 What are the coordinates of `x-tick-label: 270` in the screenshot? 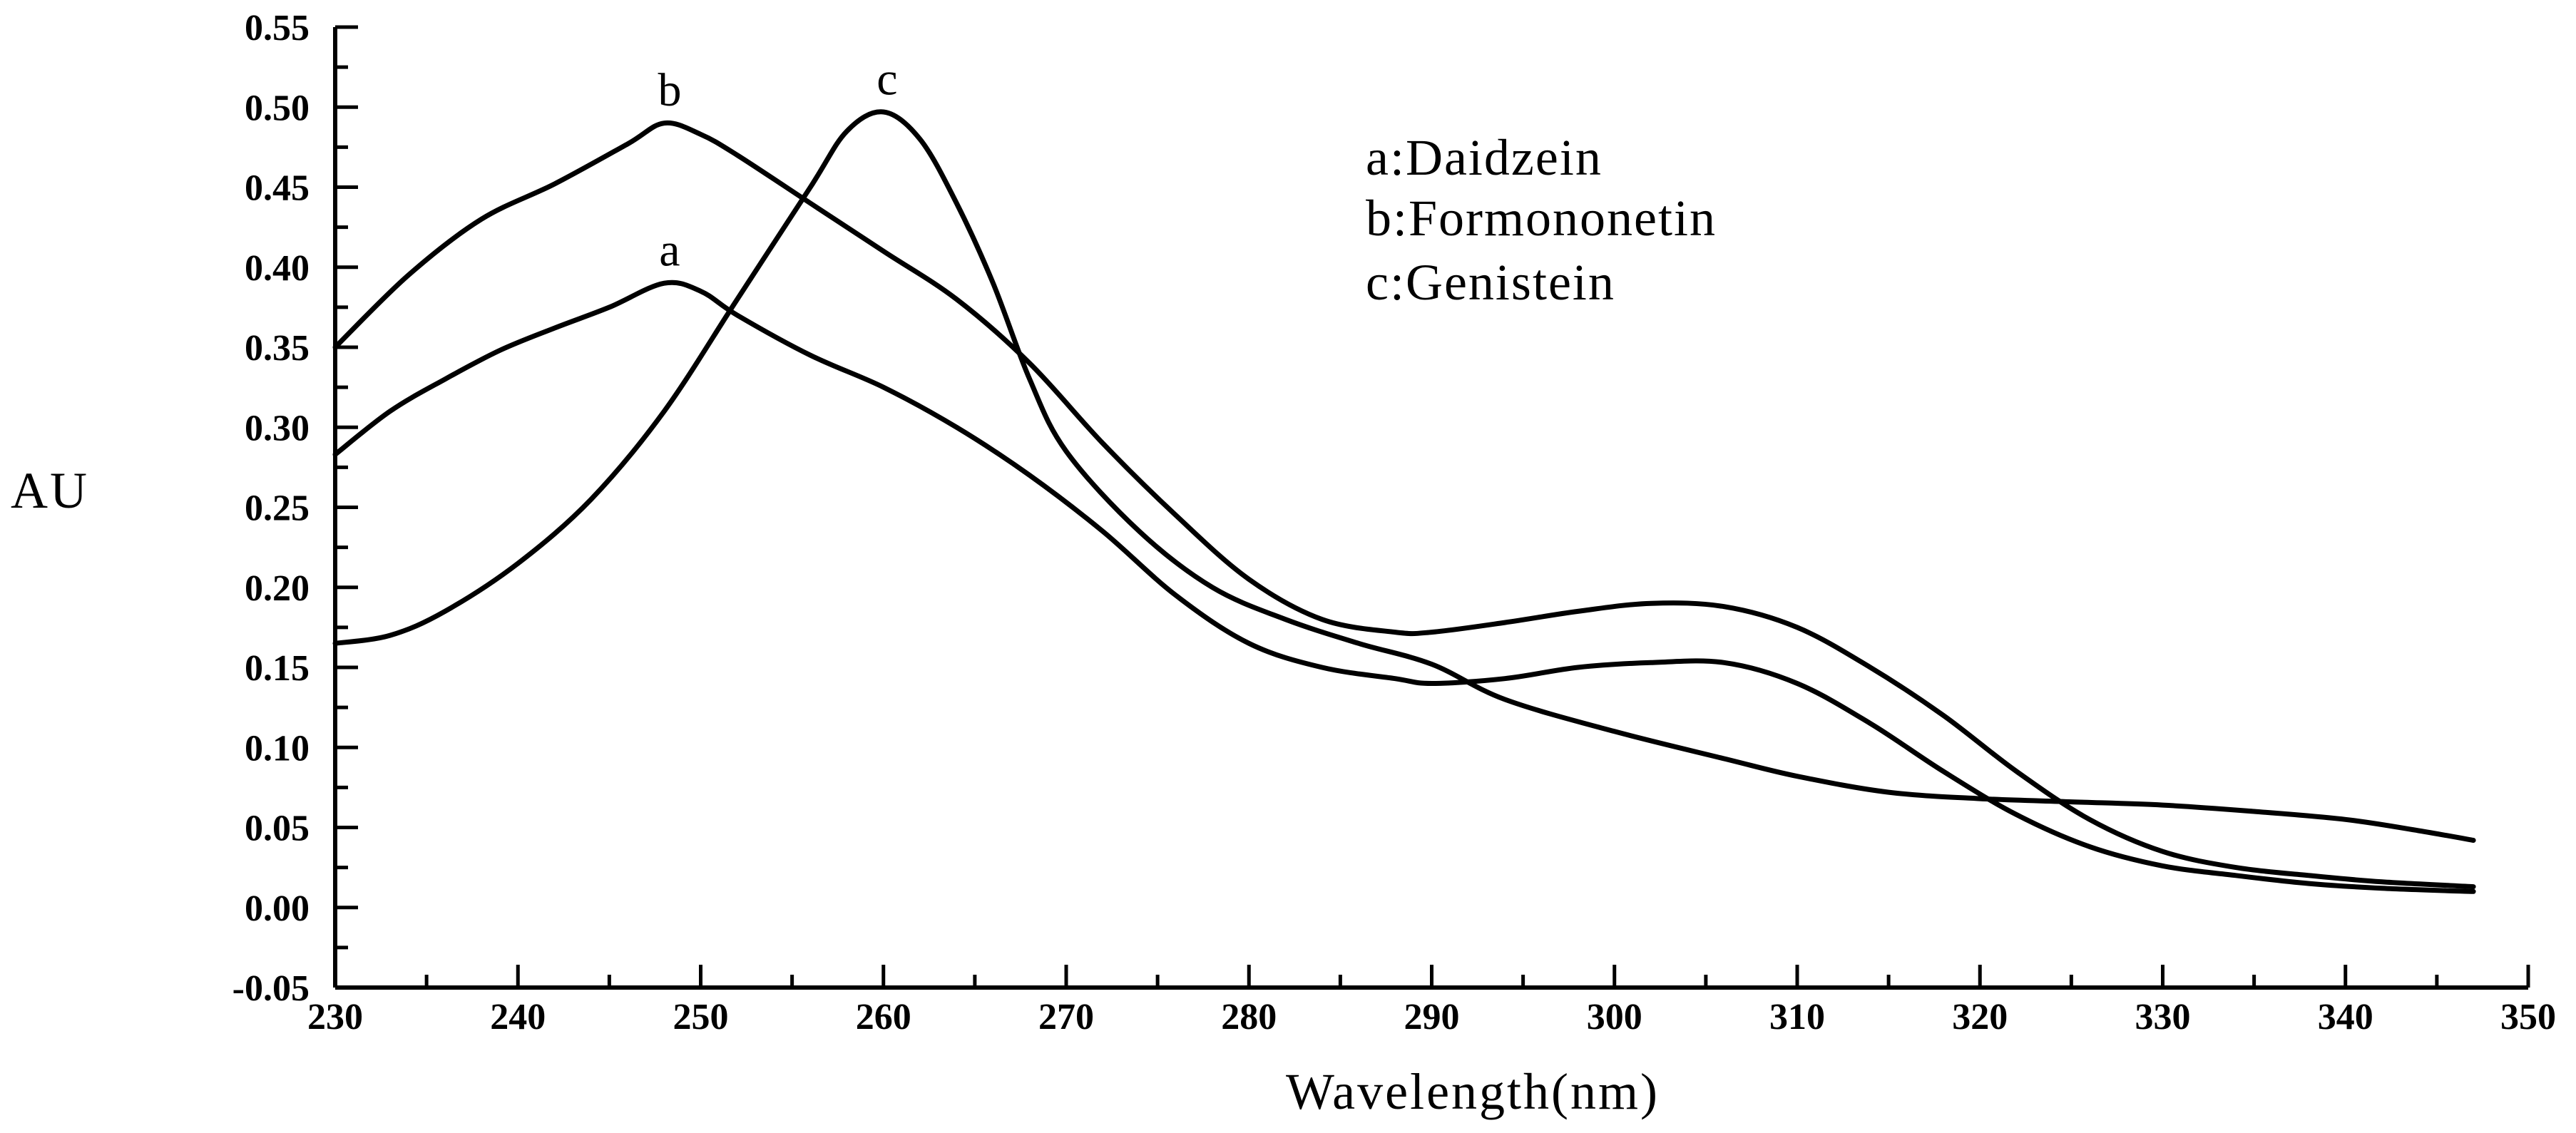 It's located at (1066, 1017).